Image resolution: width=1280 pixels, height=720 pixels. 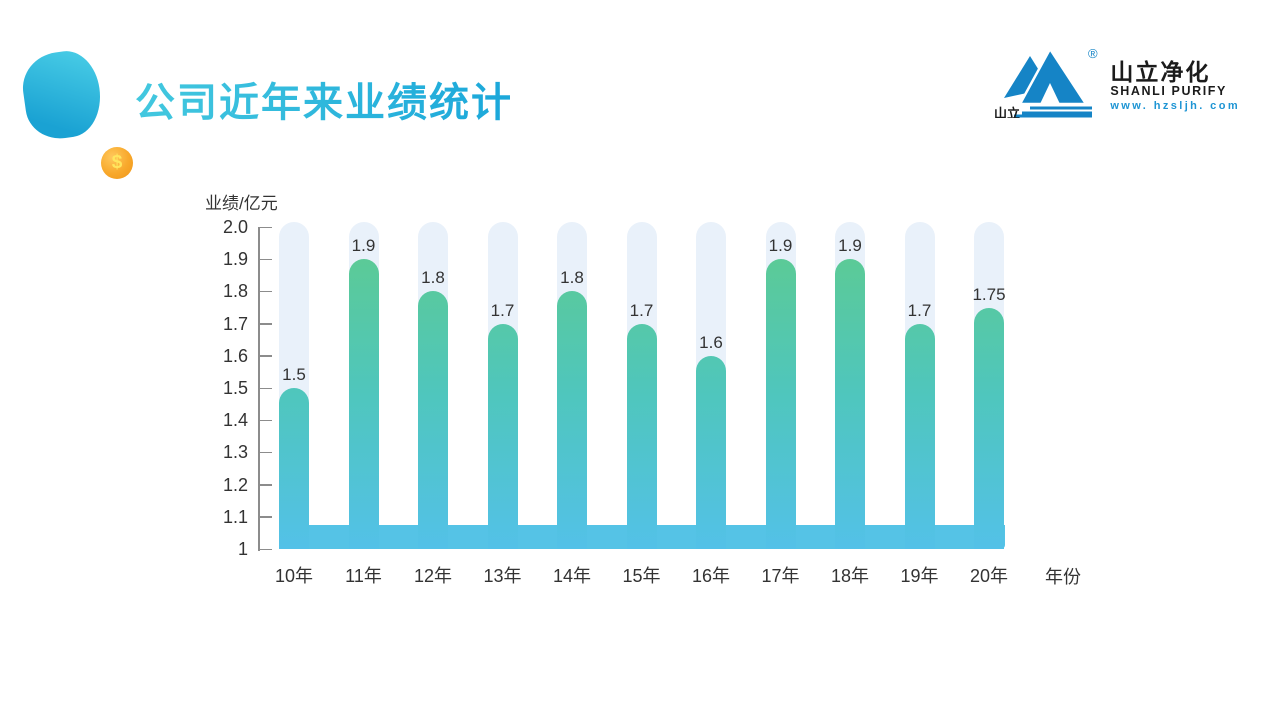 I want to click on x-tick-label: 14年, so click(x=572, y=576).